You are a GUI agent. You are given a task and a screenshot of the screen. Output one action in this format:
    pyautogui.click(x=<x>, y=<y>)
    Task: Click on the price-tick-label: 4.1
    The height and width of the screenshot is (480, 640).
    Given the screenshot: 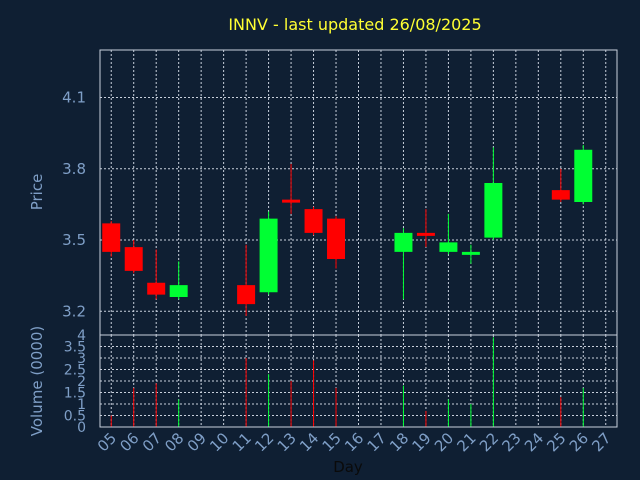 What is the action you would take?
    pyautogui.click(x=74, y=98)
    